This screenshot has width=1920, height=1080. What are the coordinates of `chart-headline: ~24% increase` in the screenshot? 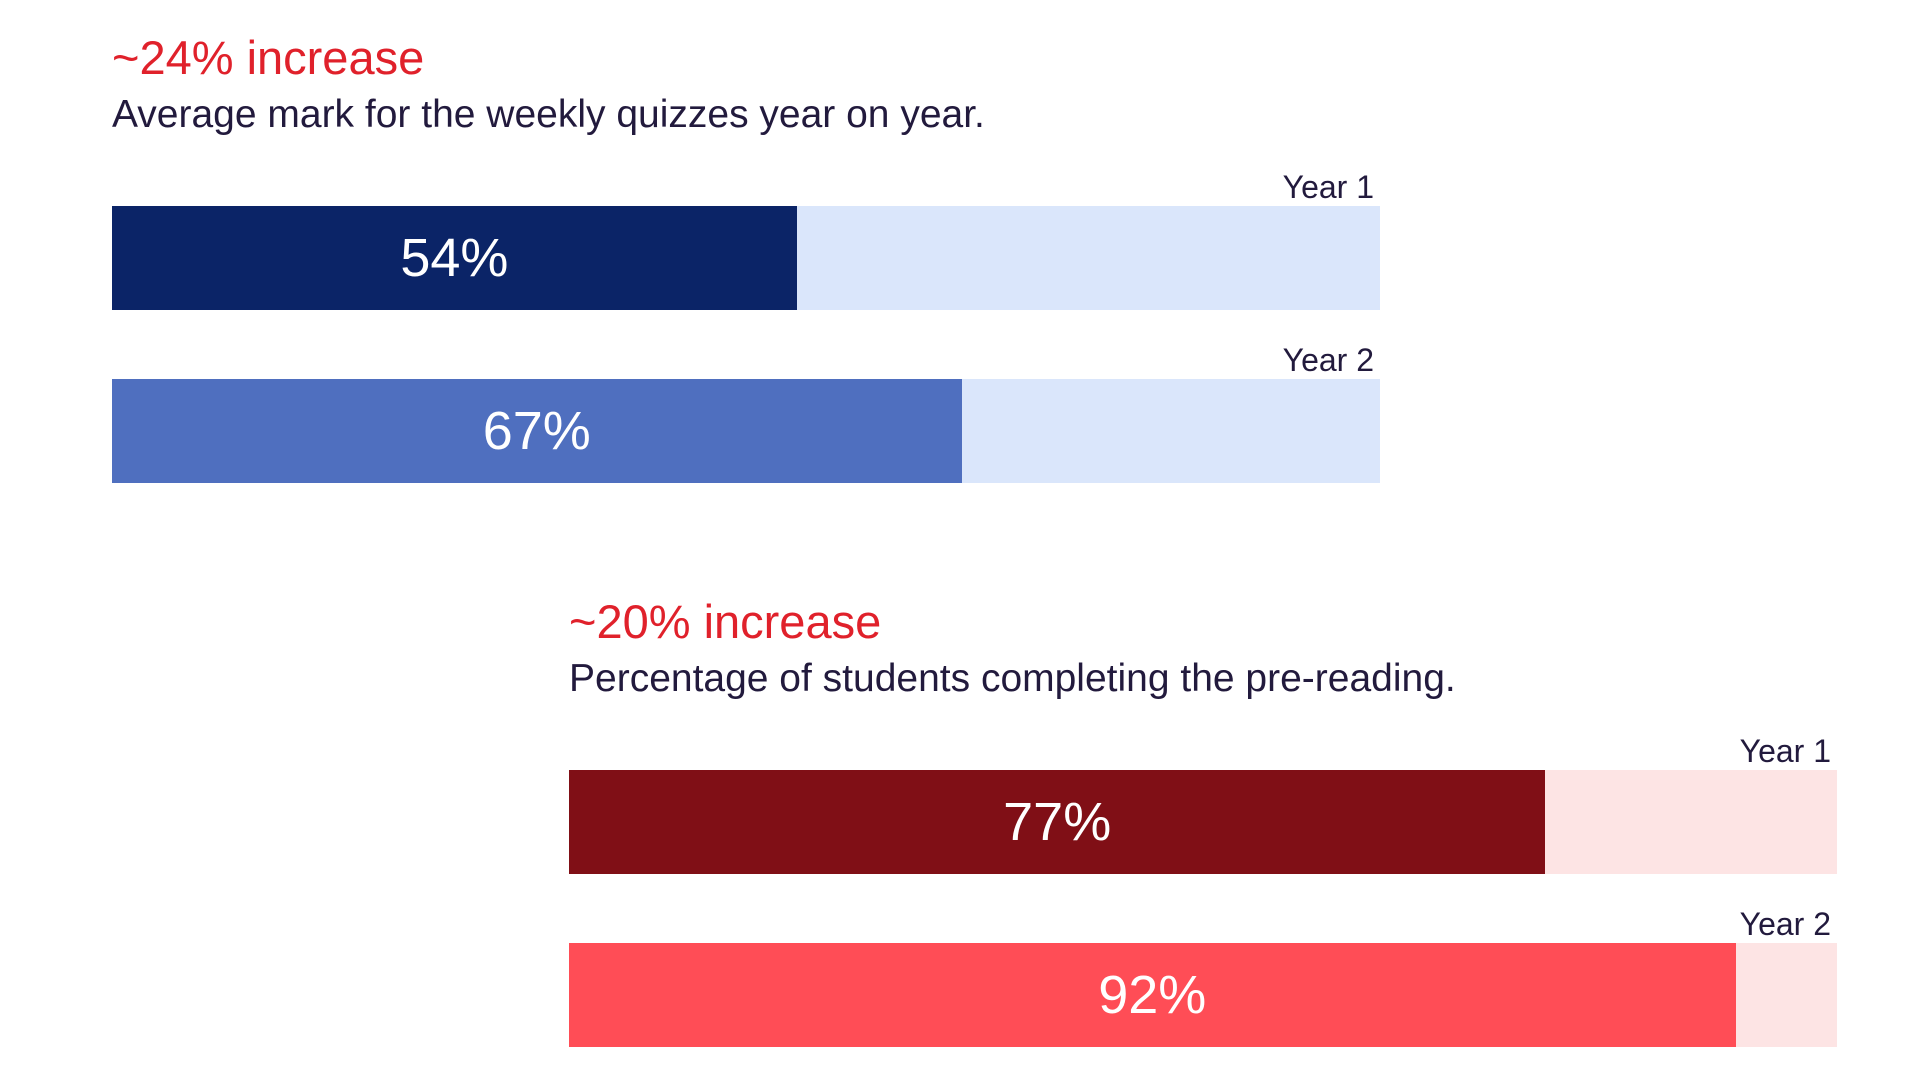 It's located at (268, 57).